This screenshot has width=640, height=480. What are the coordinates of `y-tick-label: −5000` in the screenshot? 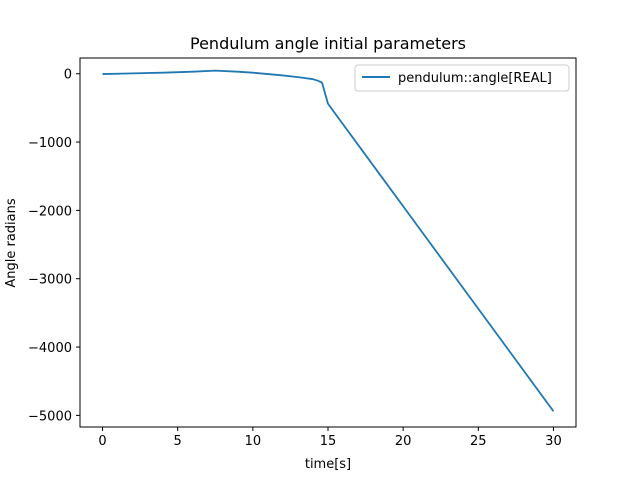 It's located at (50, 416).